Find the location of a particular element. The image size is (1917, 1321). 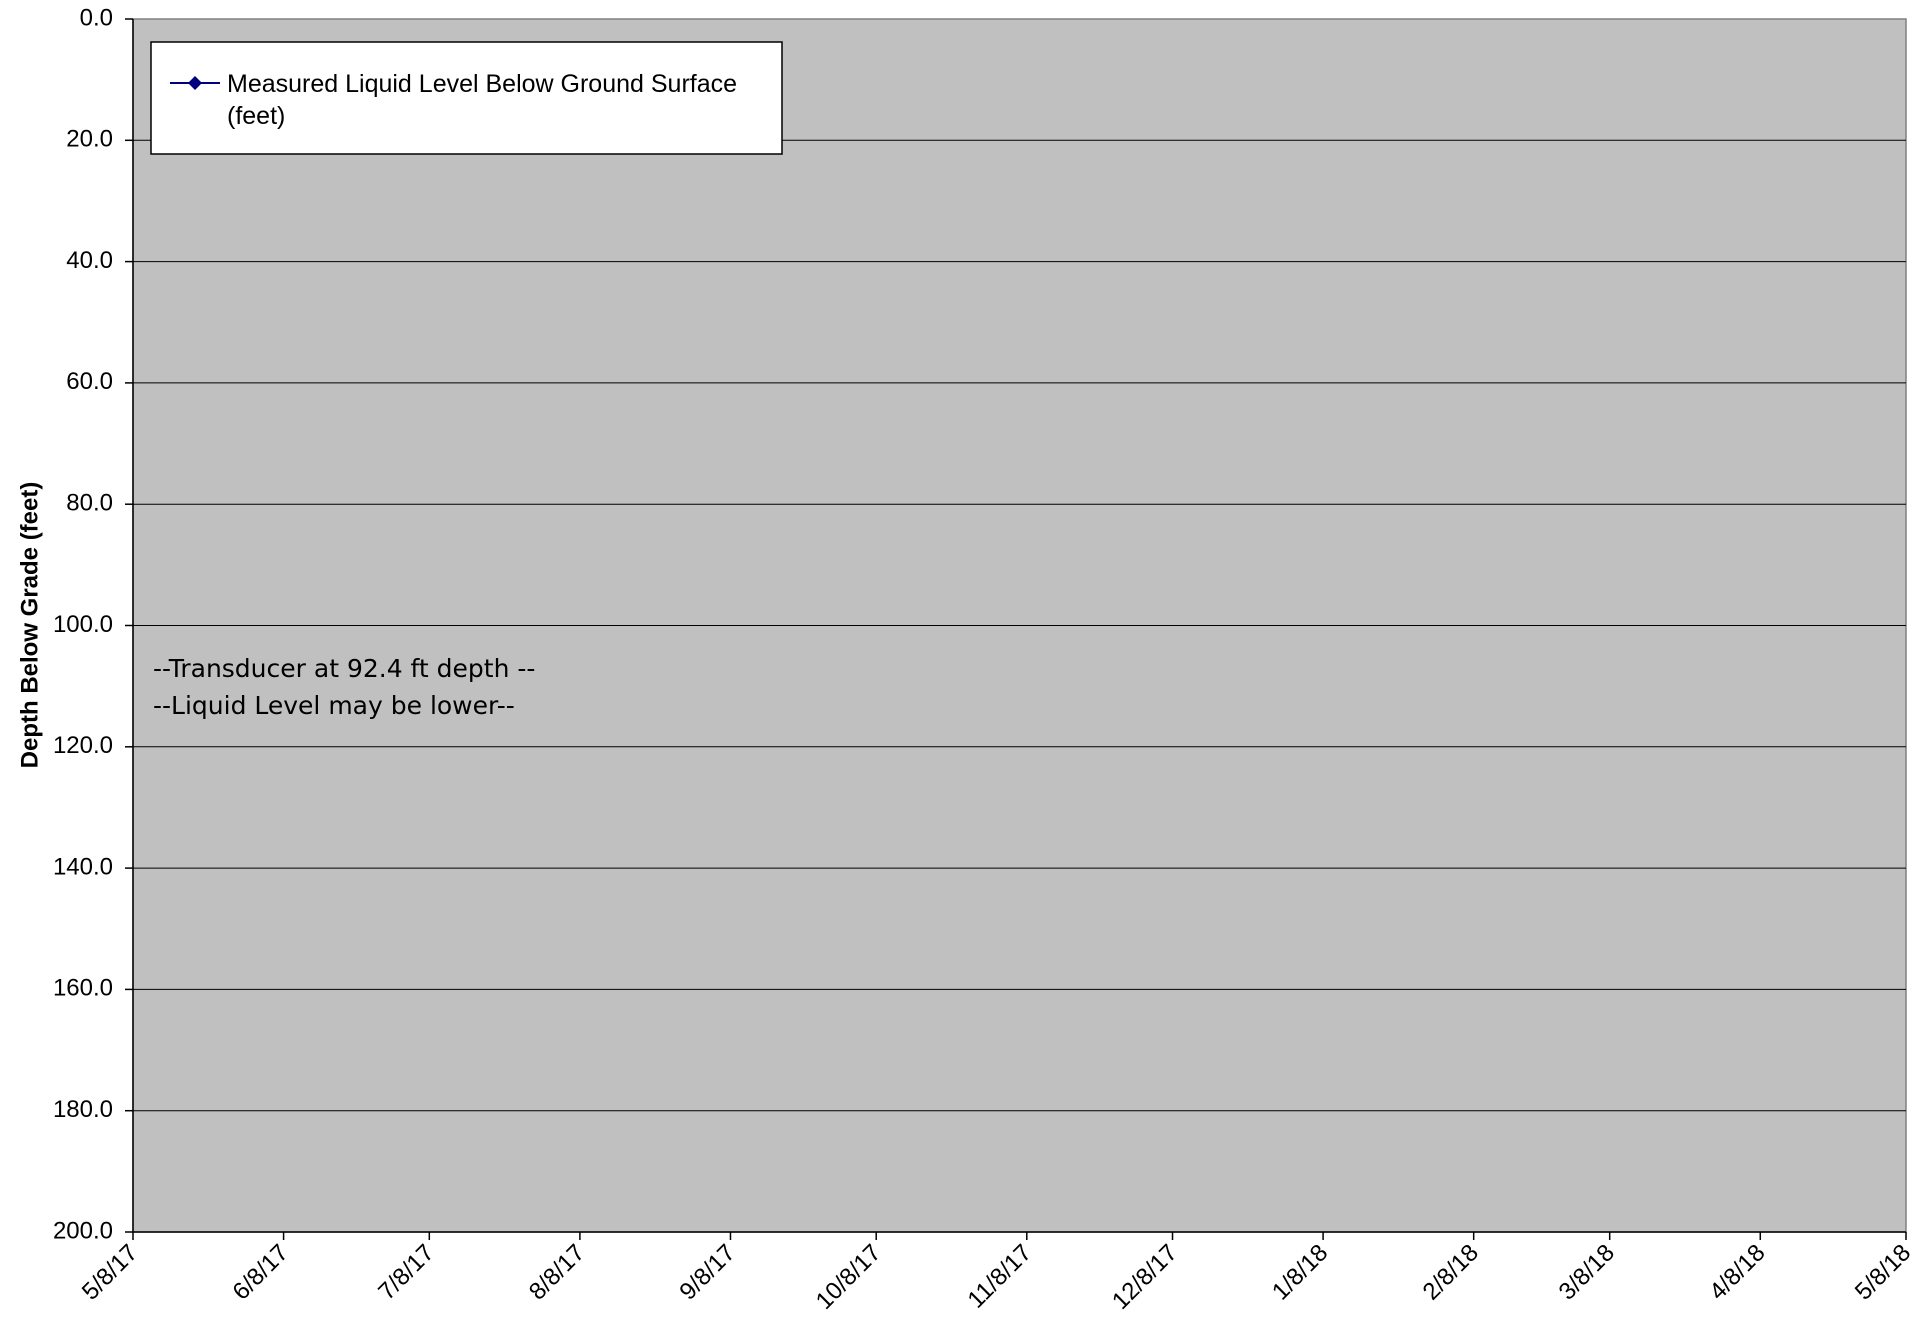

x-tick-label: 3/8/18 is located at coordinates (1587, 1272).